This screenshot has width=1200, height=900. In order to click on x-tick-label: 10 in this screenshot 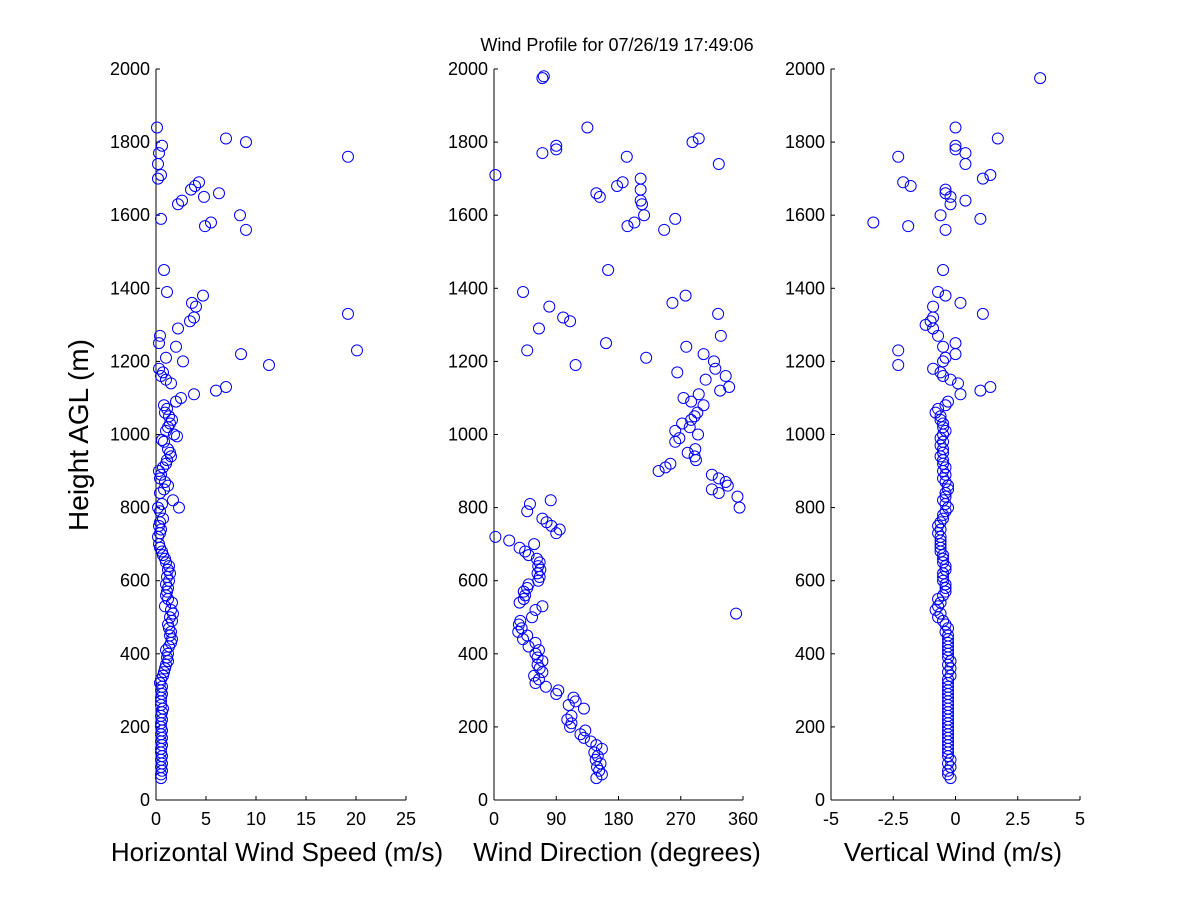, I will do `click(256, 819)`.